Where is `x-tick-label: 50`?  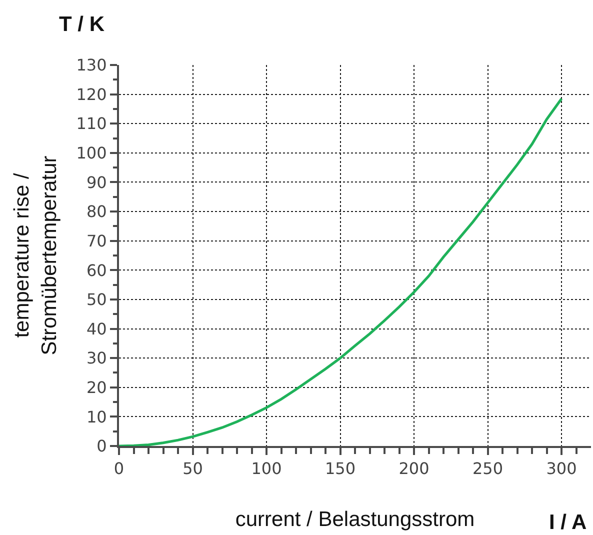
x-tick-label: 50 is located at coordinates (192, 468).